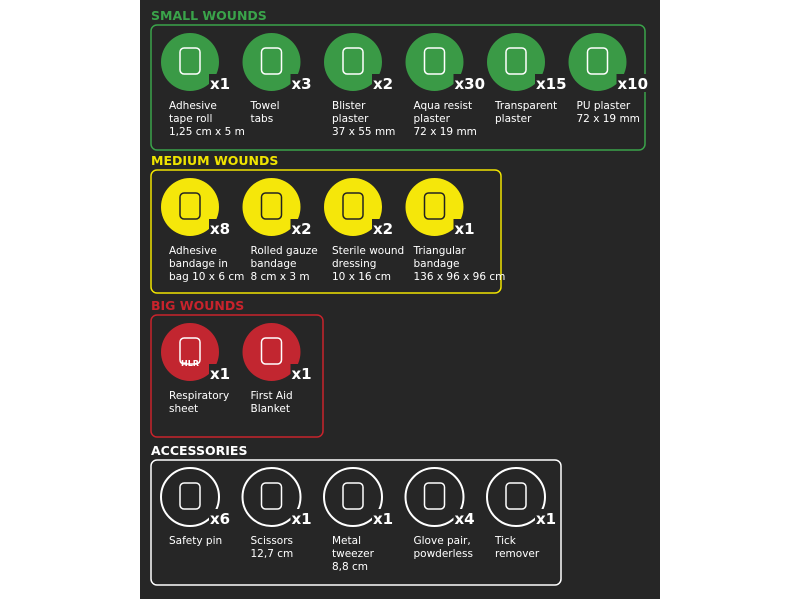  What do you see at coordinates (199, 396) in the screenshot?
I see `item-label: Respiratory` at bounding box center [199, 396].